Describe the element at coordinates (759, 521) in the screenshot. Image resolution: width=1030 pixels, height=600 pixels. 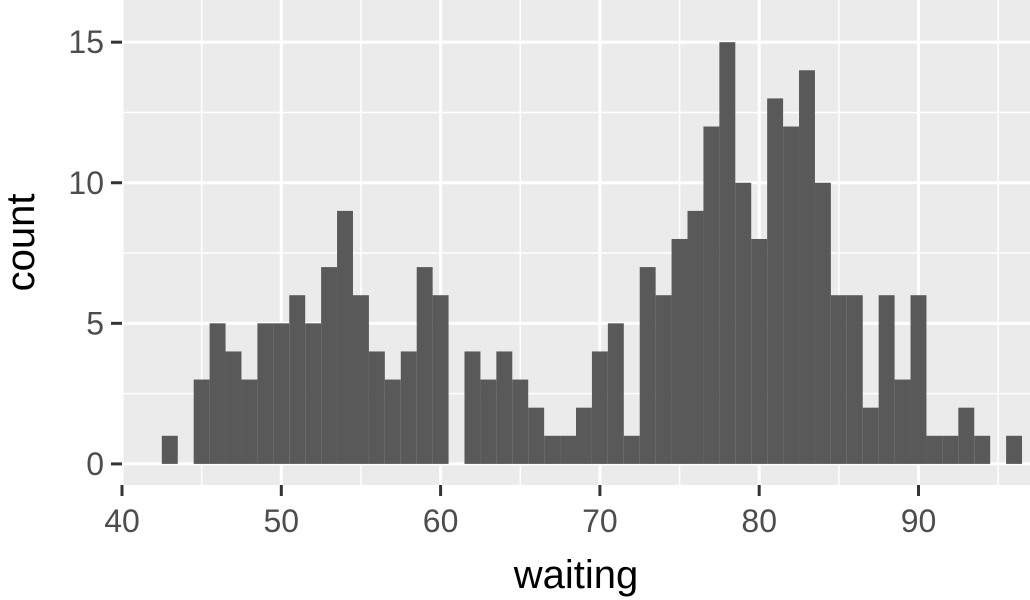
I see `x-tick-label: 80` at that location.